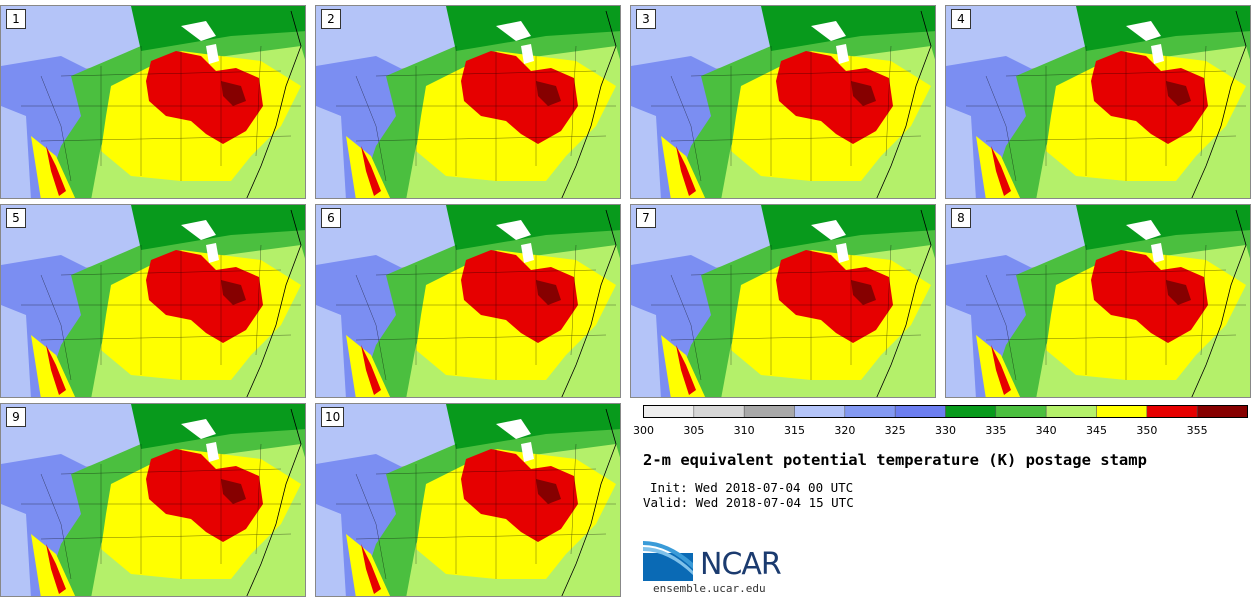 This screenshot has height=597, width=1260. What do you see at coordinates (741, 564) in the screenshot?
I see `ncar-logo-text: NCAR` at bounding box center [741, 564].